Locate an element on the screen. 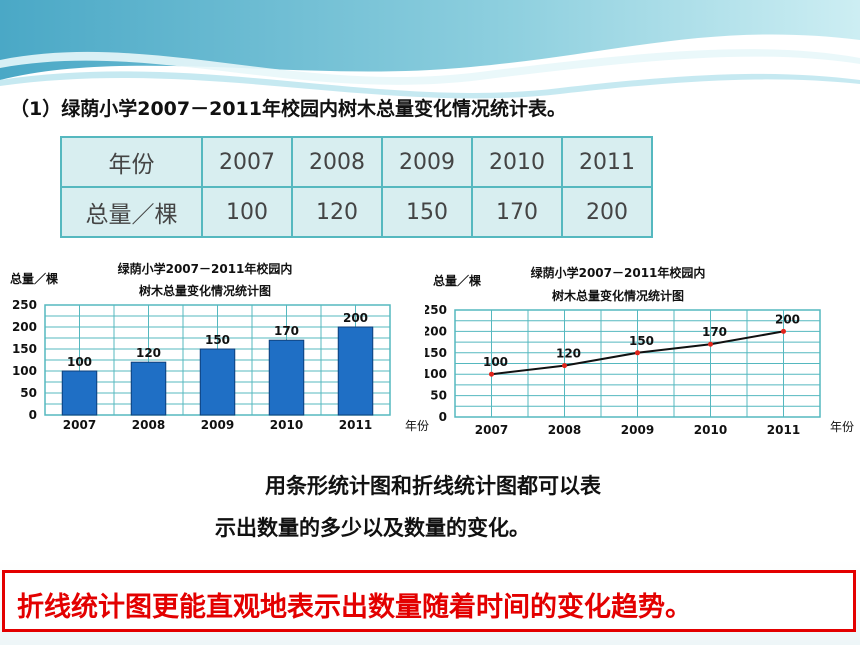 This screenshot has height=645, width=860. table-cell-year: 2008 is located at coordinates (337, 162).